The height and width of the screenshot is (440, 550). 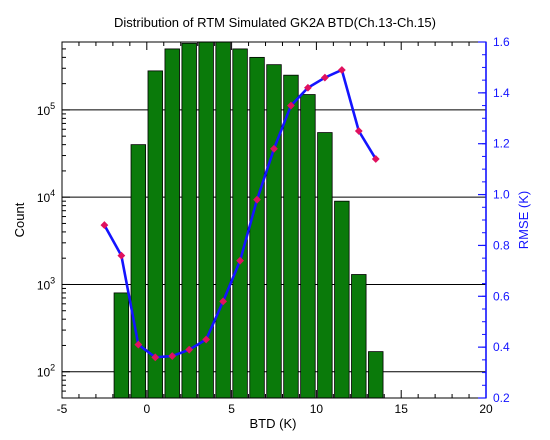 I want to click on y2-tick-label: 1.2, so click(x=501, y=144).